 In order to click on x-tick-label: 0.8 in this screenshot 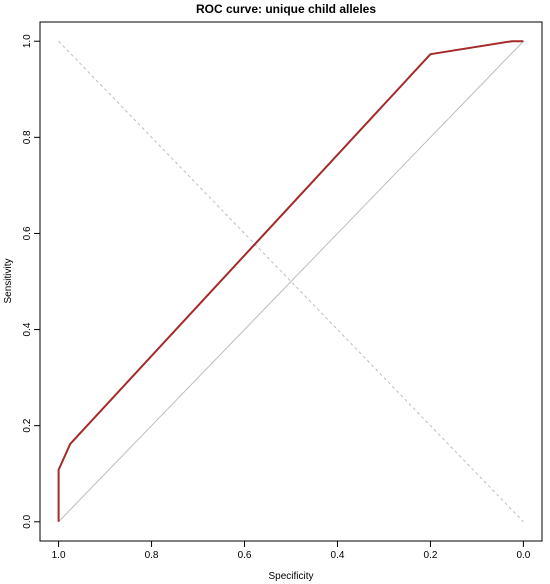, I will do `click(152, 555)`.